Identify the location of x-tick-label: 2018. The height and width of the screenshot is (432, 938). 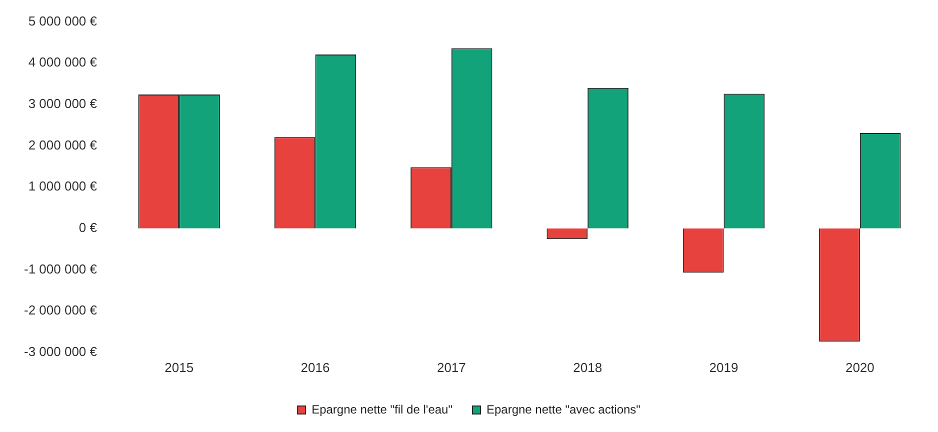
(587, 367).